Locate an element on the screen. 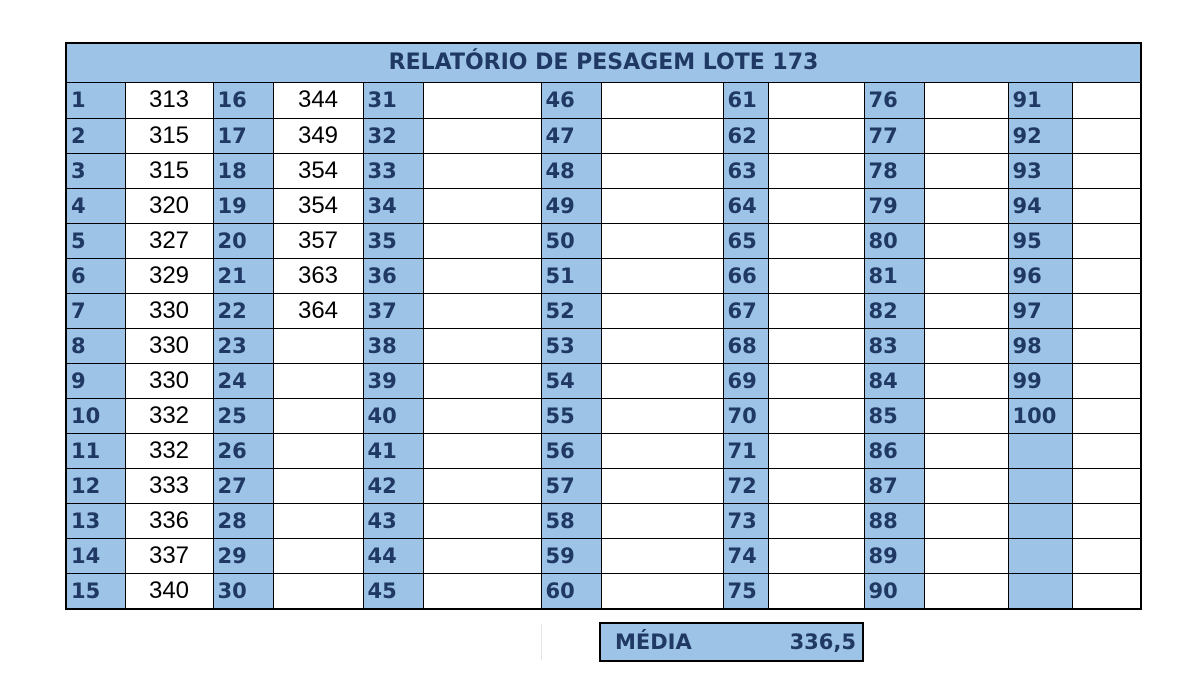  animal-number: 86 is located at coordinates (894, 450).